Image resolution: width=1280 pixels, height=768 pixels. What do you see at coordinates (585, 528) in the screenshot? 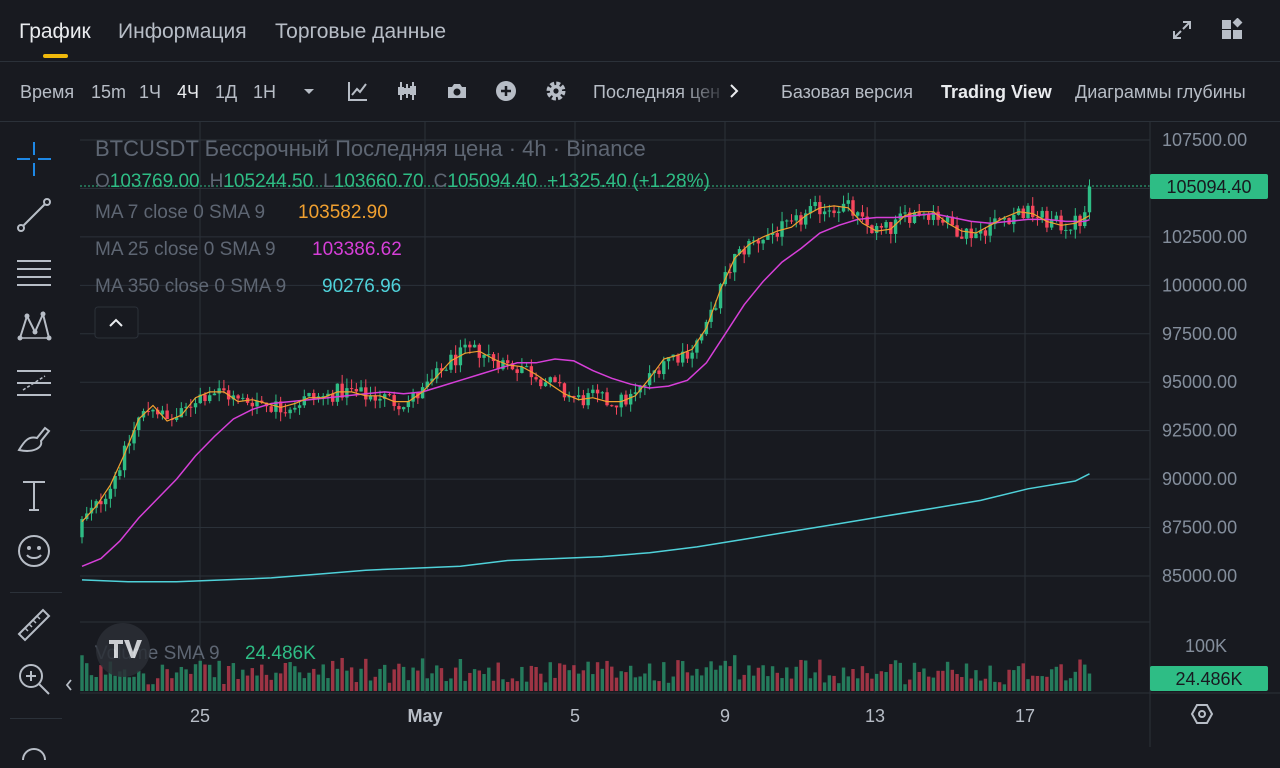
I see `ma350-line` at bounding box center [585, 528].